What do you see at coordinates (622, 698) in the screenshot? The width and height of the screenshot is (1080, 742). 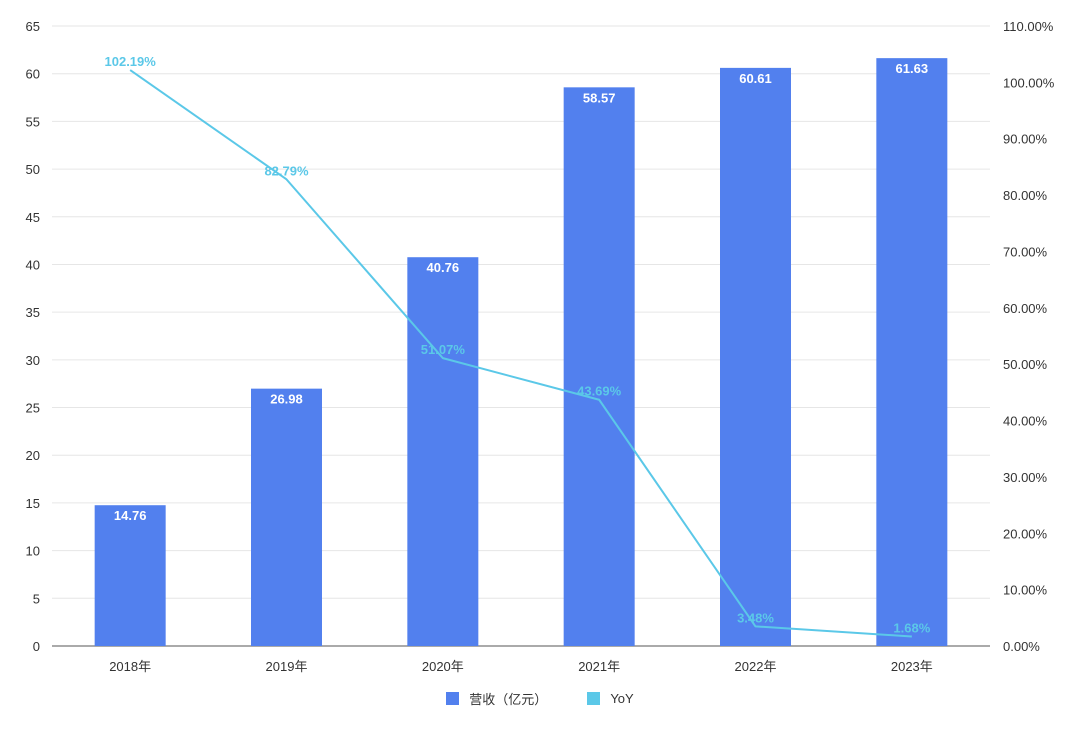 I see `legend-label-yoy: YoY` at bounding box center [622, 698].